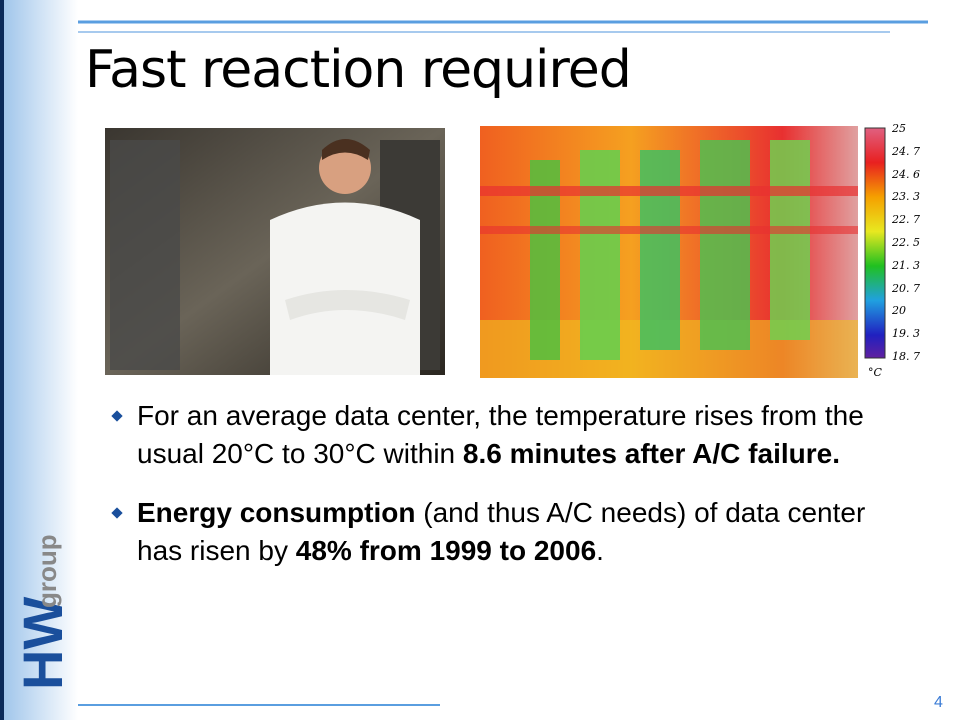 The height and width of the screenshot is (720, 960). Describe the element at coordinates (446, 550) in the screenshot. I see `bullet-text: 48% from 1999 to 2006` at that location.